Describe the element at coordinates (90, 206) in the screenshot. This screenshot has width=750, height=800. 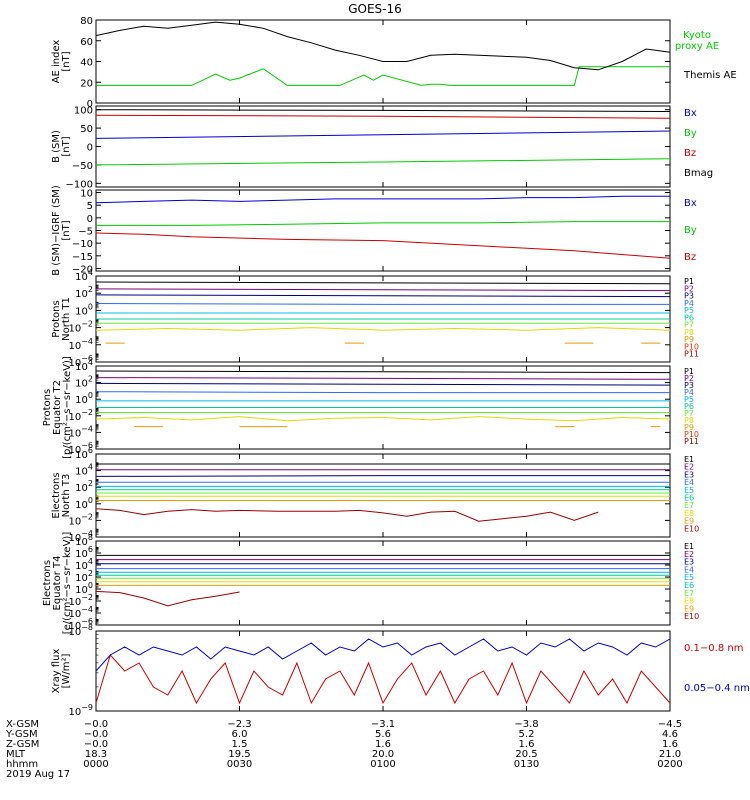
I see `y-tick-label: 5` at that location.